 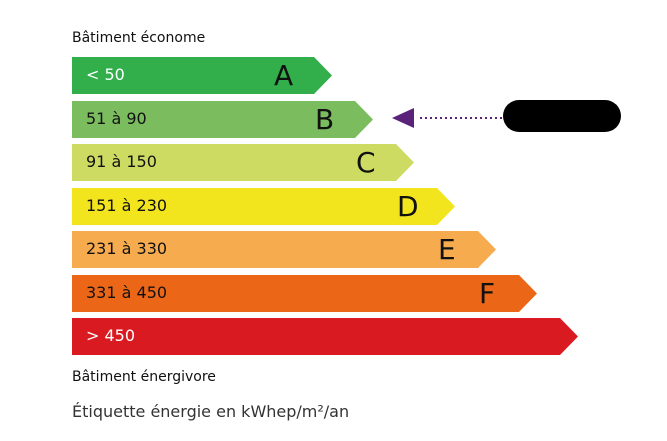 I want to click on energy-class-bar: 231 à 330 E, so click(x=284, y=249).